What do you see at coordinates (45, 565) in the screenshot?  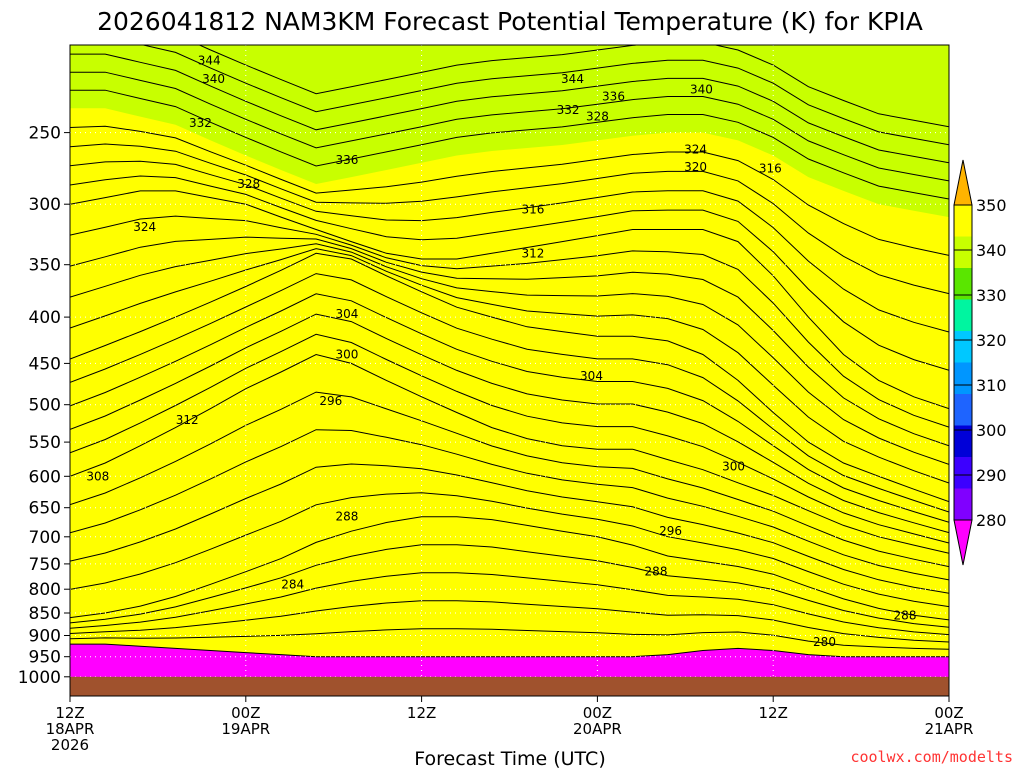 I see `y-tick-label: 750` at bounding box center [45, 565].